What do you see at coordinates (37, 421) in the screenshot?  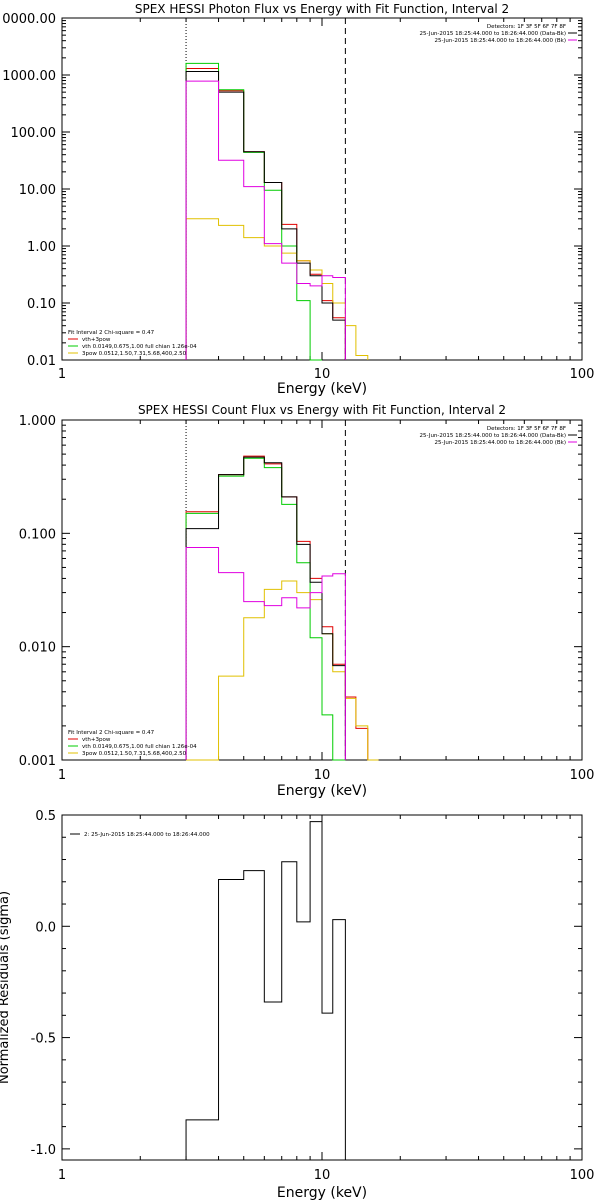 I see `y-tick-label: 1.000` at bounding box center [37, 421].